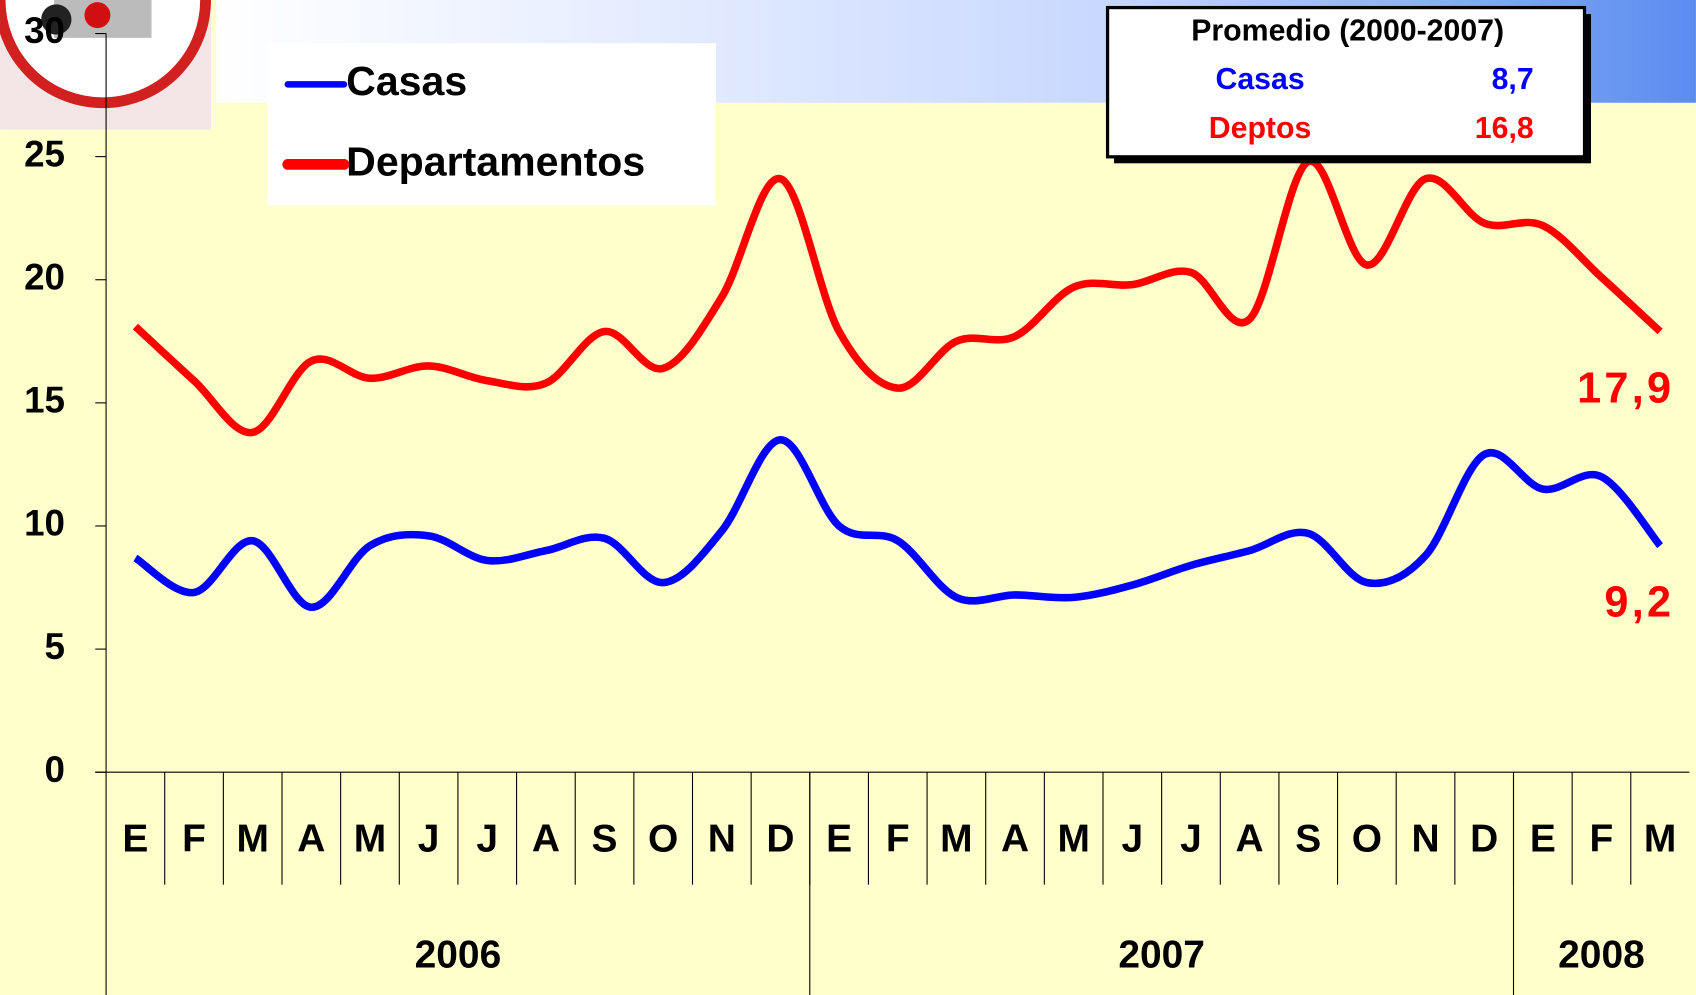 This screenshot has height=995, width=1696. Describe the element at coordinates (1601, 954) in the screenshot. I see `year-label: 2008` at that location.